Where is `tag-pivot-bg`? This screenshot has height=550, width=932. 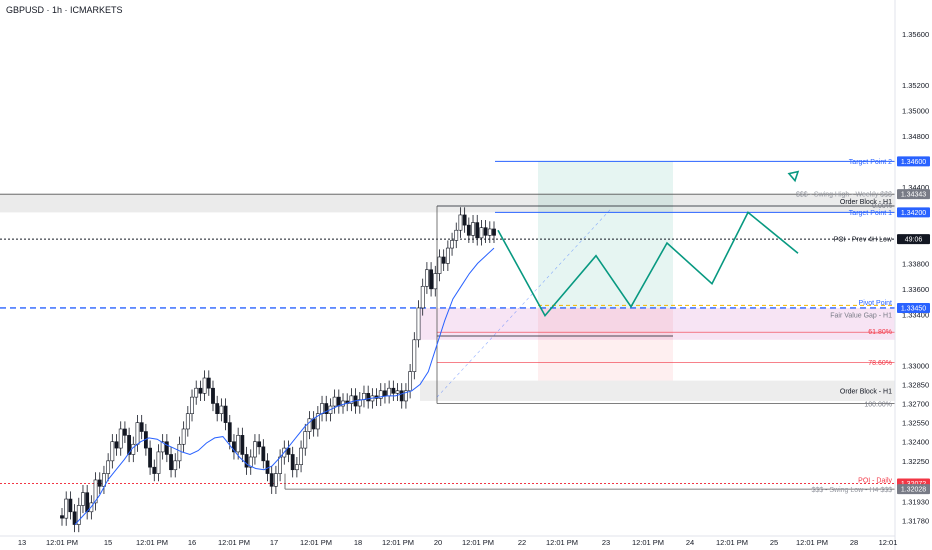 tag-pivot-bg is located at coordinates (913, 307).